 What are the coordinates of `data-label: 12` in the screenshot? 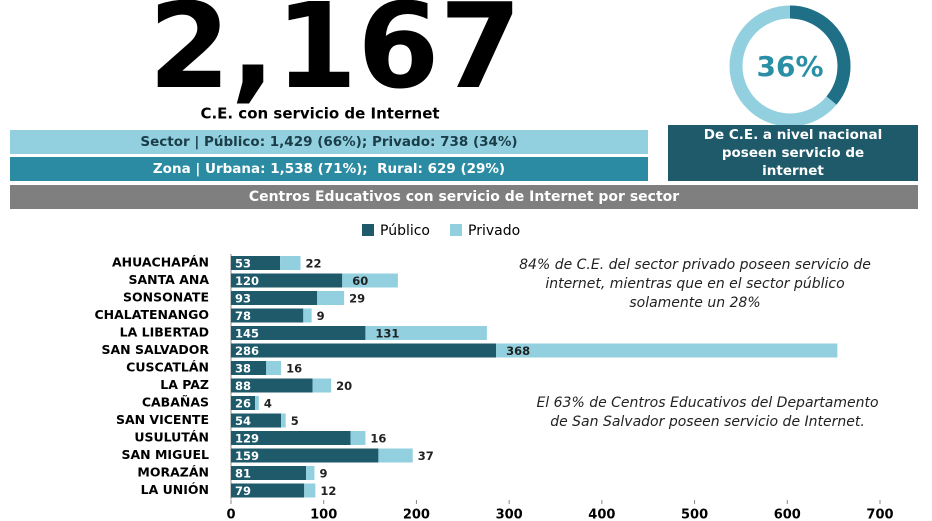 It's located at (328, 491).